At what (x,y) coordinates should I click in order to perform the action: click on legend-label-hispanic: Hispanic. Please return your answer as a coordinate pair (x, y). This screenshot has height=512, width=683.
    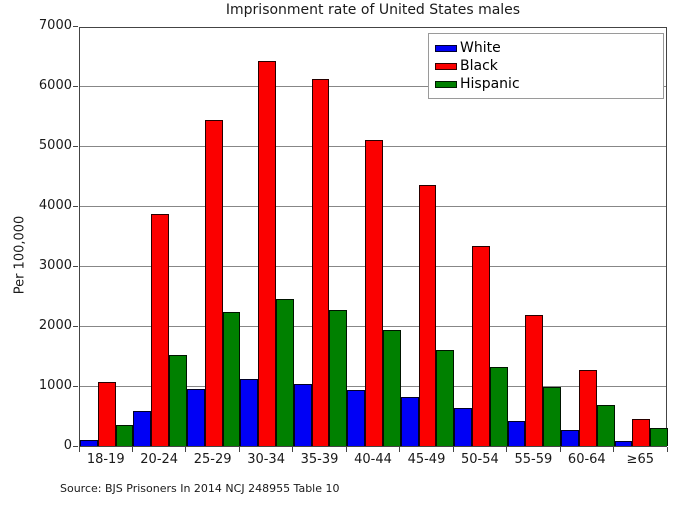
    Looking at the image, I should click on (490, 84).